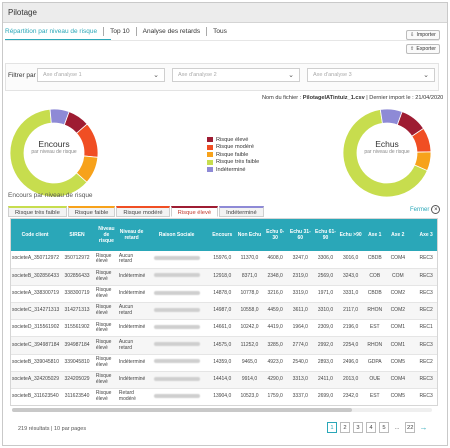 Image resolution: width=450 pixels, height=448 pixels. I want to click on column-header: SIREN, so click(77, 235).